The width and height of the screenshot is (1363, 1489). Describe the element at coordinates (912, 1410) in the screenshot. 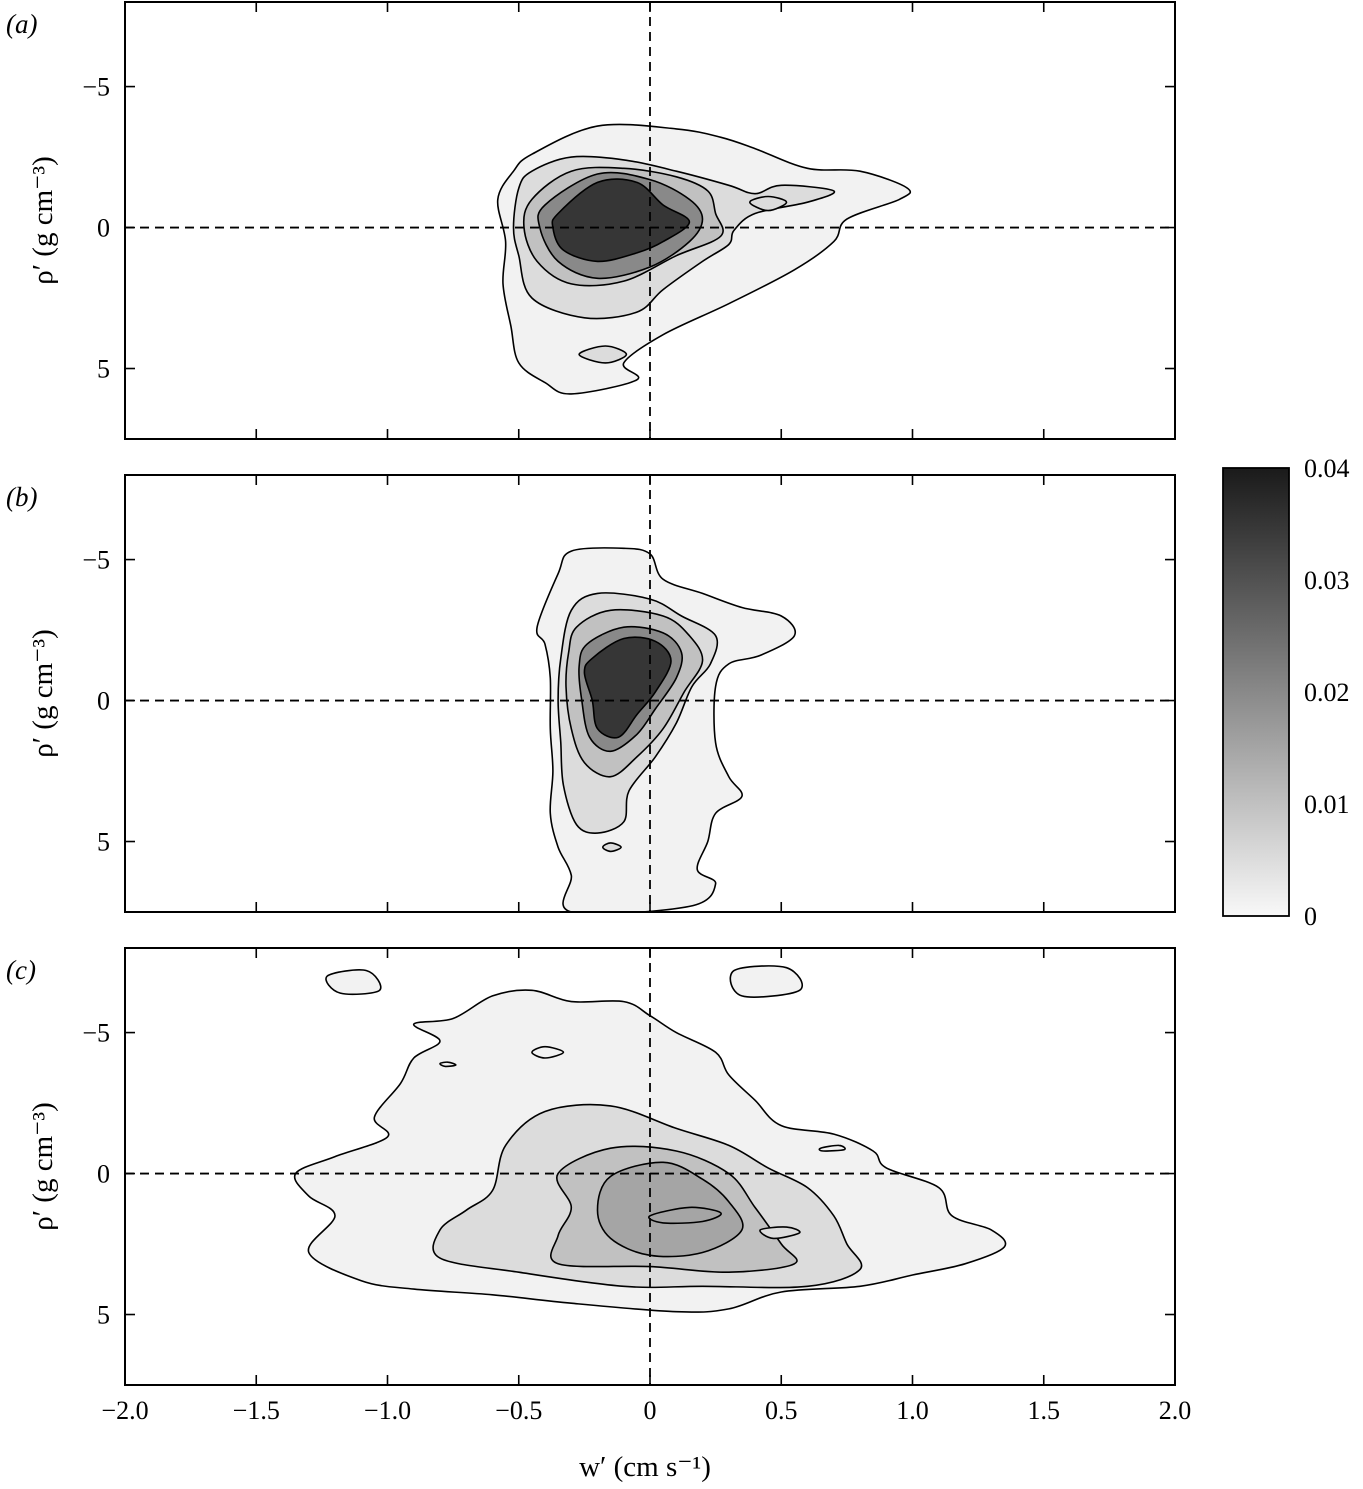

I see `x-tick-label: 1.0` at that location.